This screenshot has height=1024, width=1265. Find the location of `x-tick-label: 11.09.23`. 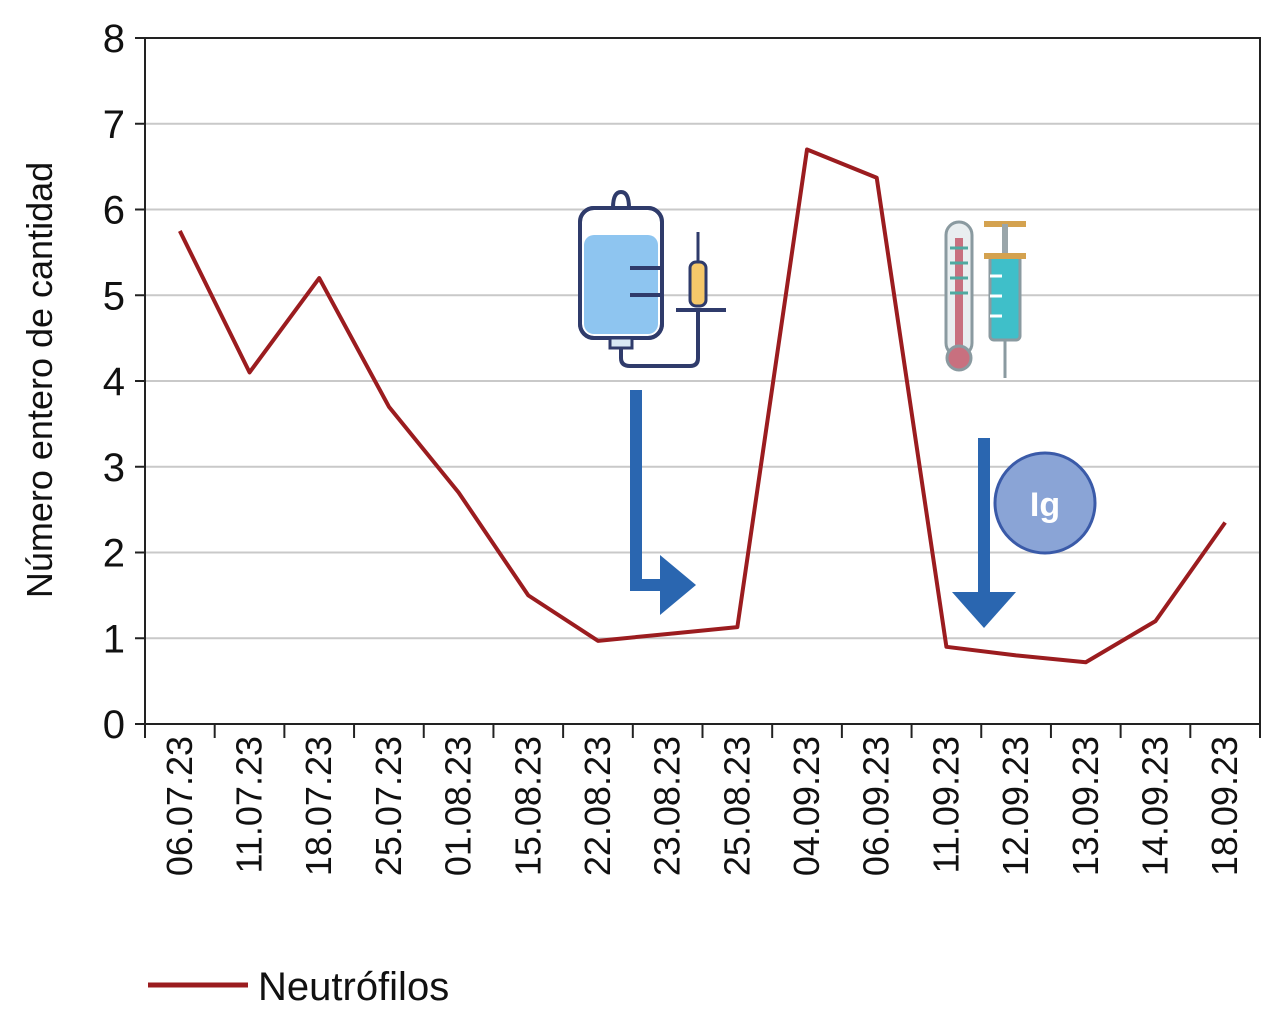

x-tick-label: 11.09.23 is located at coordinates (945, 804).